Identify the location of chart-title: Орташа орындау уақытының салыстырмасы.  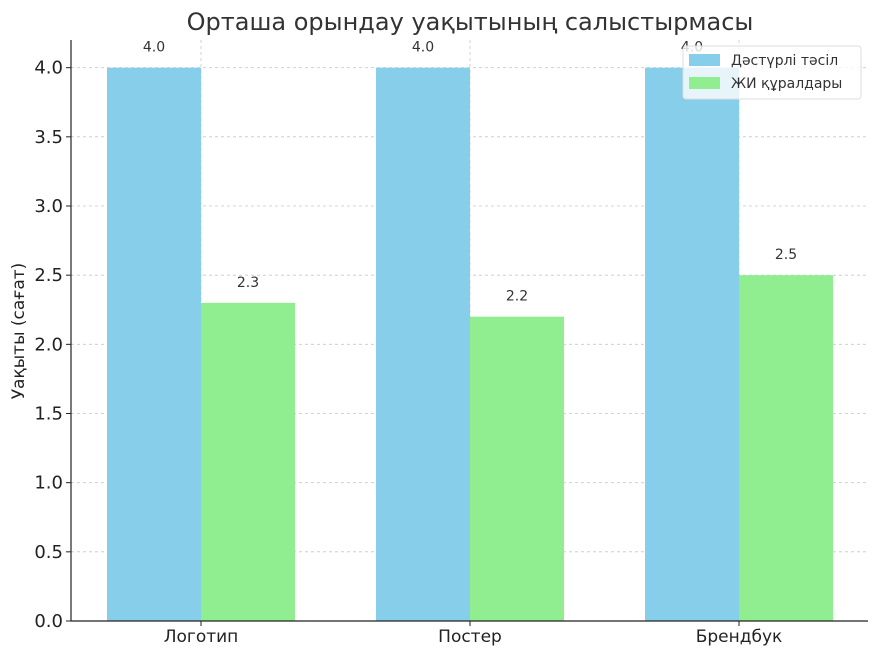
(470, 22).